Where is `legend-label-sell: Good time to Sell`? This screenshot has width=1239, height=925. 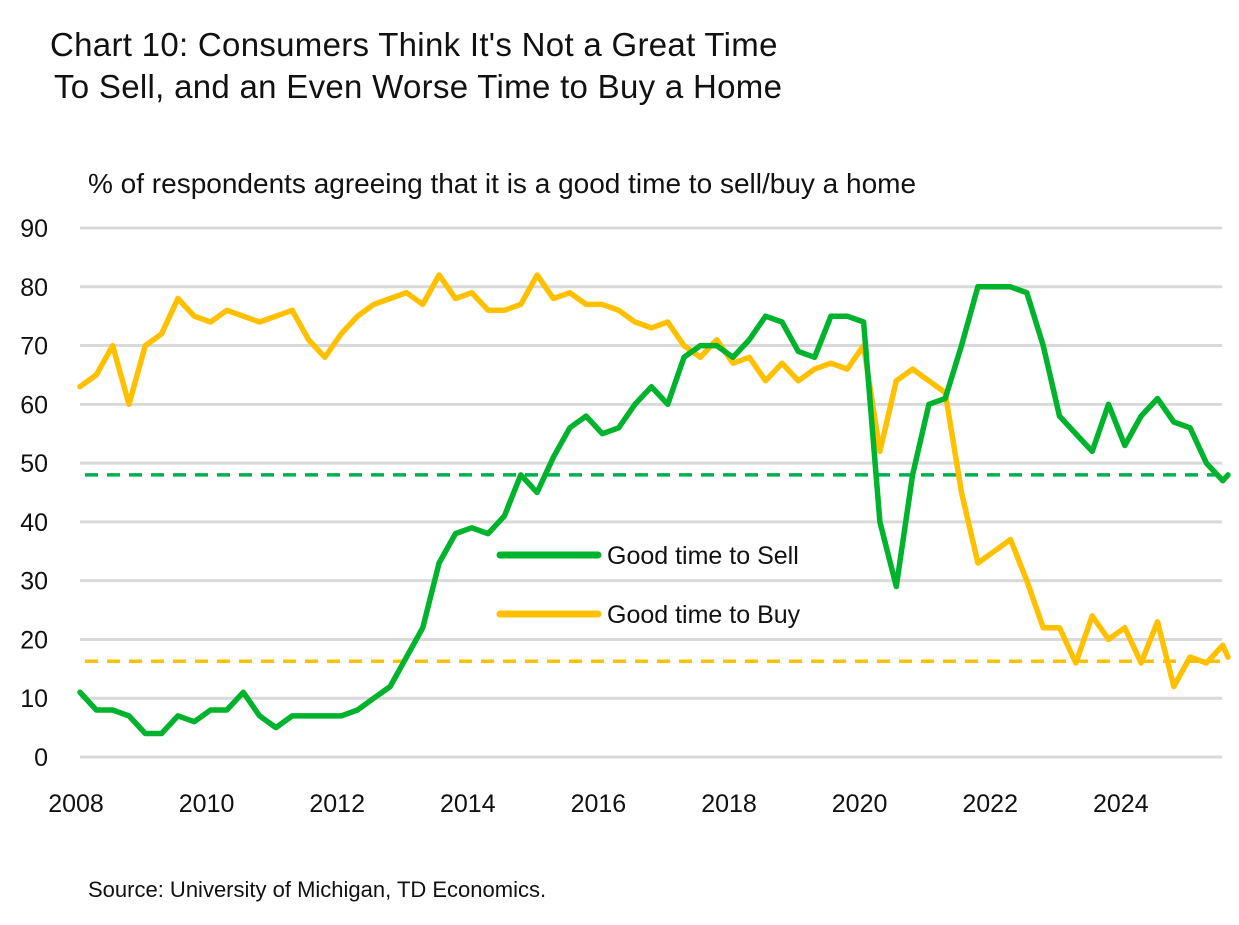
legend-label-sell: Good time to Sell is located at coordinates (703, 556).